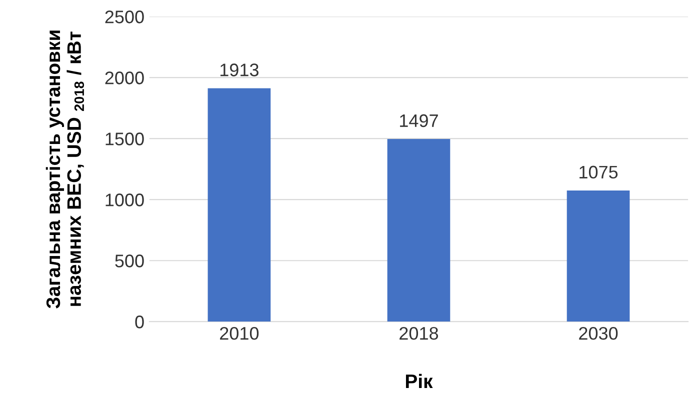  What do you see at coordinates (419, 333) in the screenshot?
I see `x-tick-label: 2018` at bounding box center [419, 333].